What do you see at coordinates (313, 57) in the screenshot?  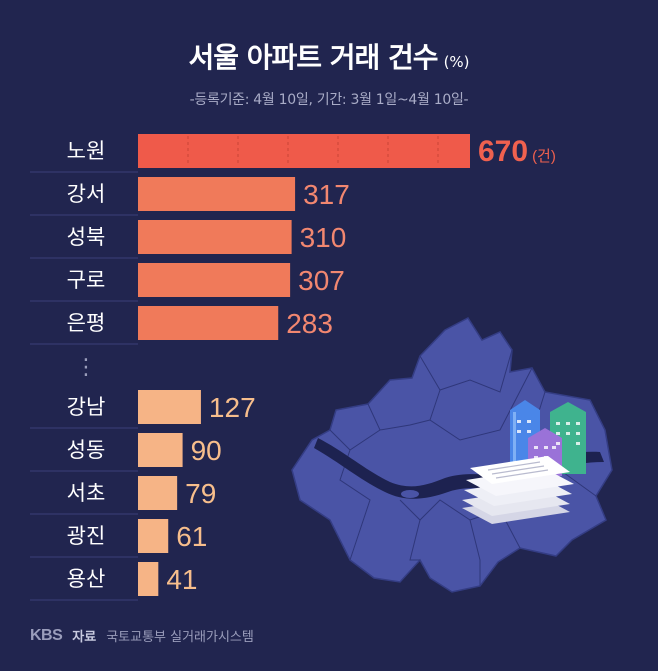 I see `chart-title: 서울 아파트 거래 건수` at bounding box center [313, 57].